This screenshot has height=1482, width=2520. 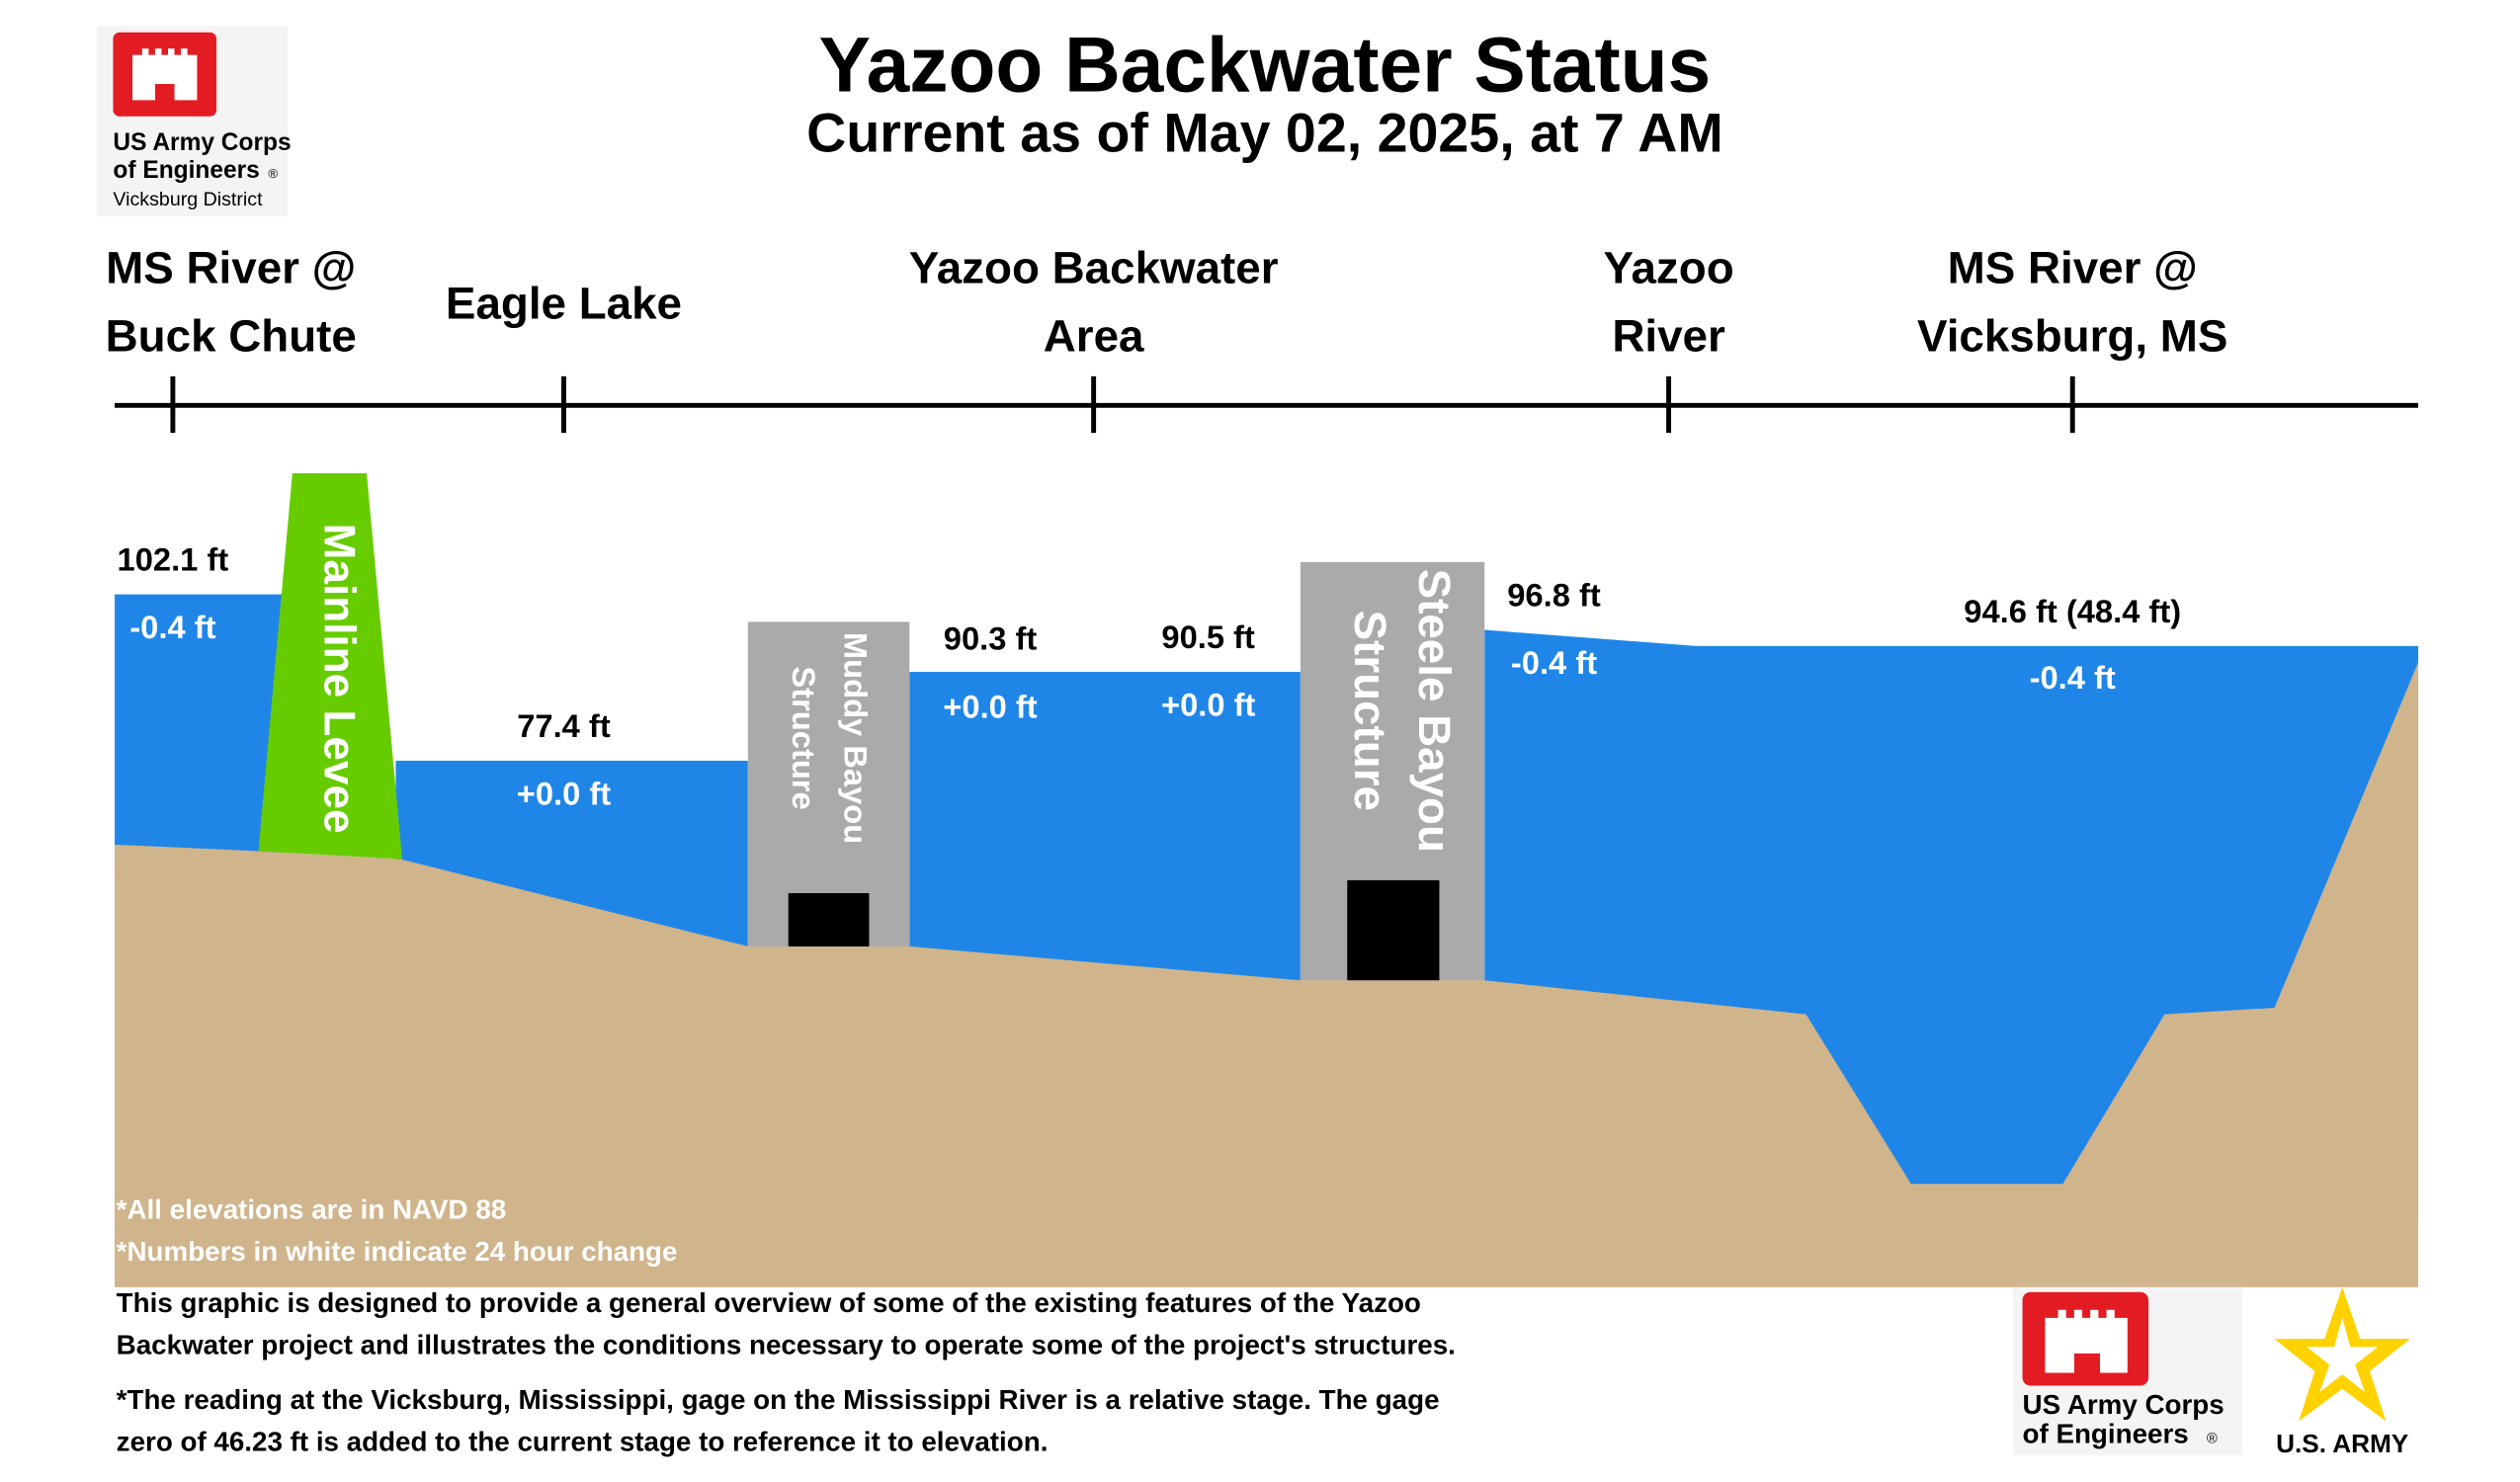 What do you see at coordinates (2072, 611) in the screenshot?
I see `stage: 94.6 ft (48.4 ft)` at bounding box center [2072, 611].